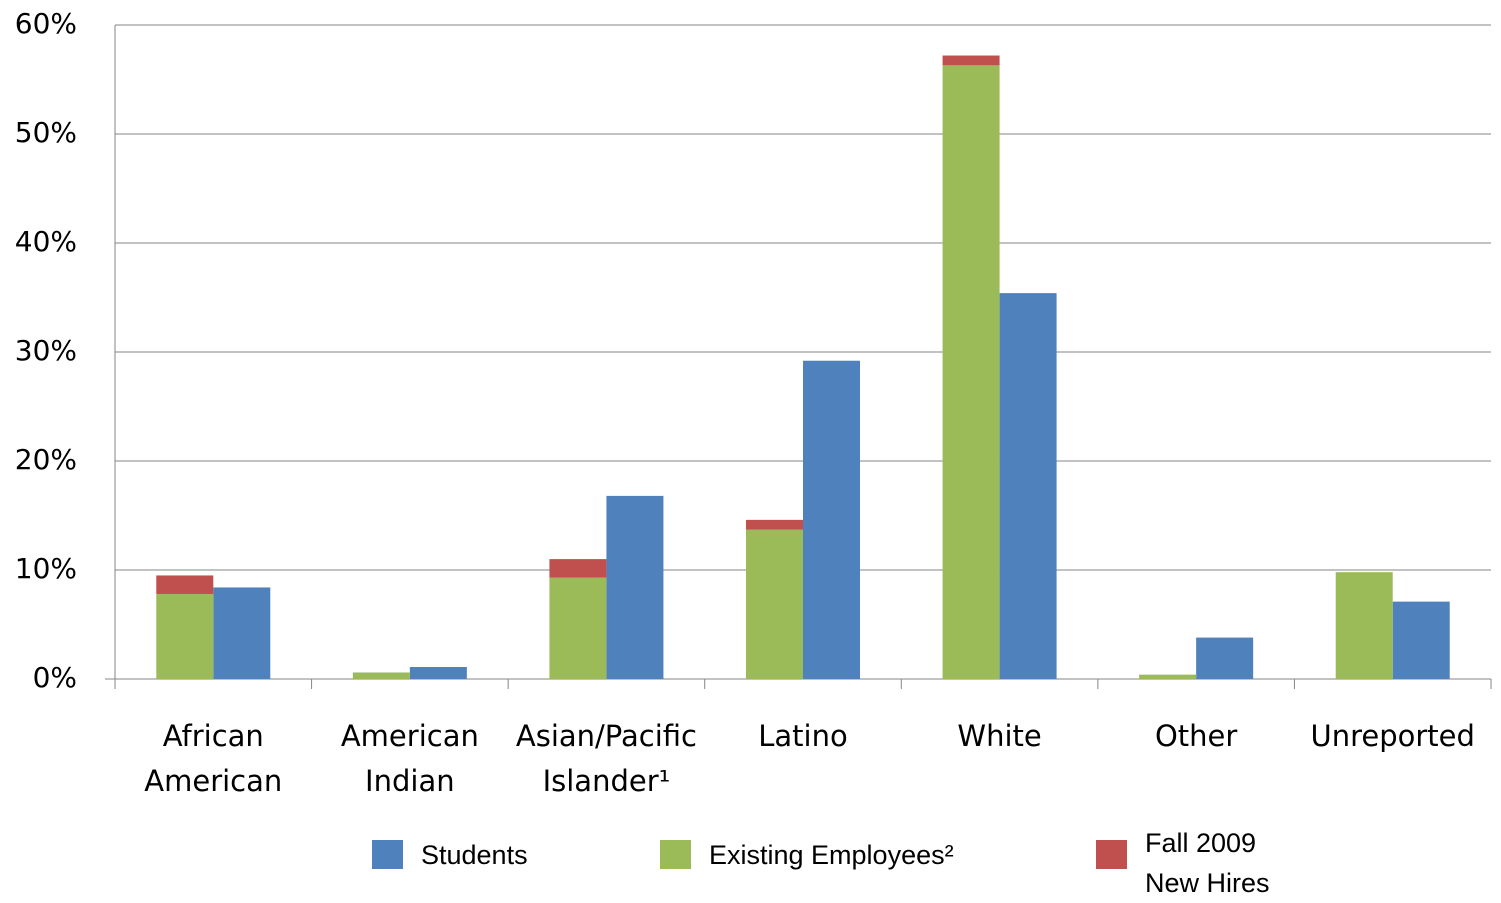  I want to click on y-tick-label: 20%, so click(46, 459).